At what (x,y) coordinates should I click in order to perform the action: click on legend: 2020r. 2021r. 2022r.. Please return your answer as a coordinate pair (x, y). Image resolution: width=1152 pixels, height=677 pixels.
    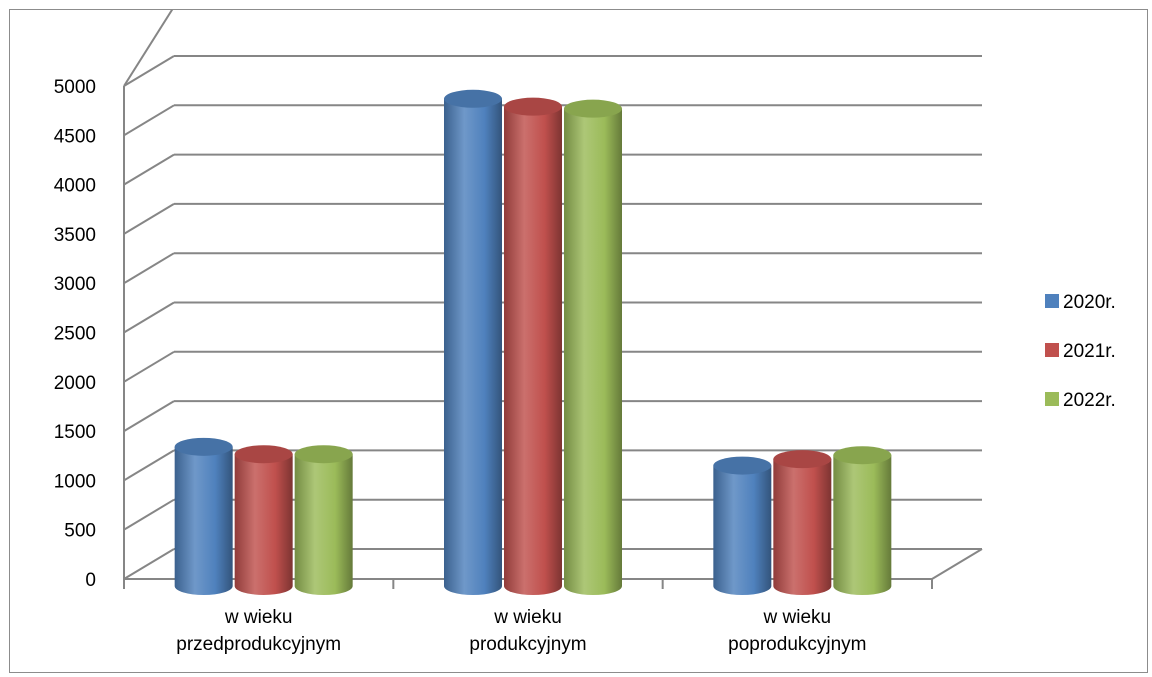
    Looking at the image, I should click on (1080, 351).